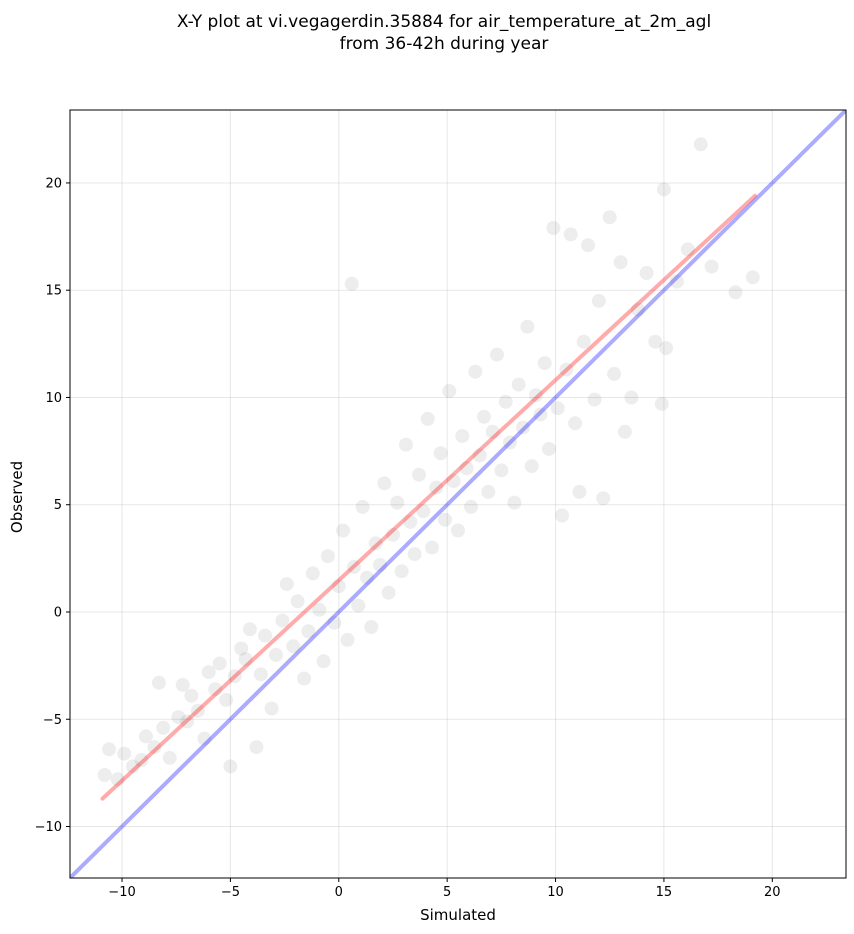  Describe the element at coordinates (53, 183) in the screenshot. I see `y-tick-label: 20` at that location.